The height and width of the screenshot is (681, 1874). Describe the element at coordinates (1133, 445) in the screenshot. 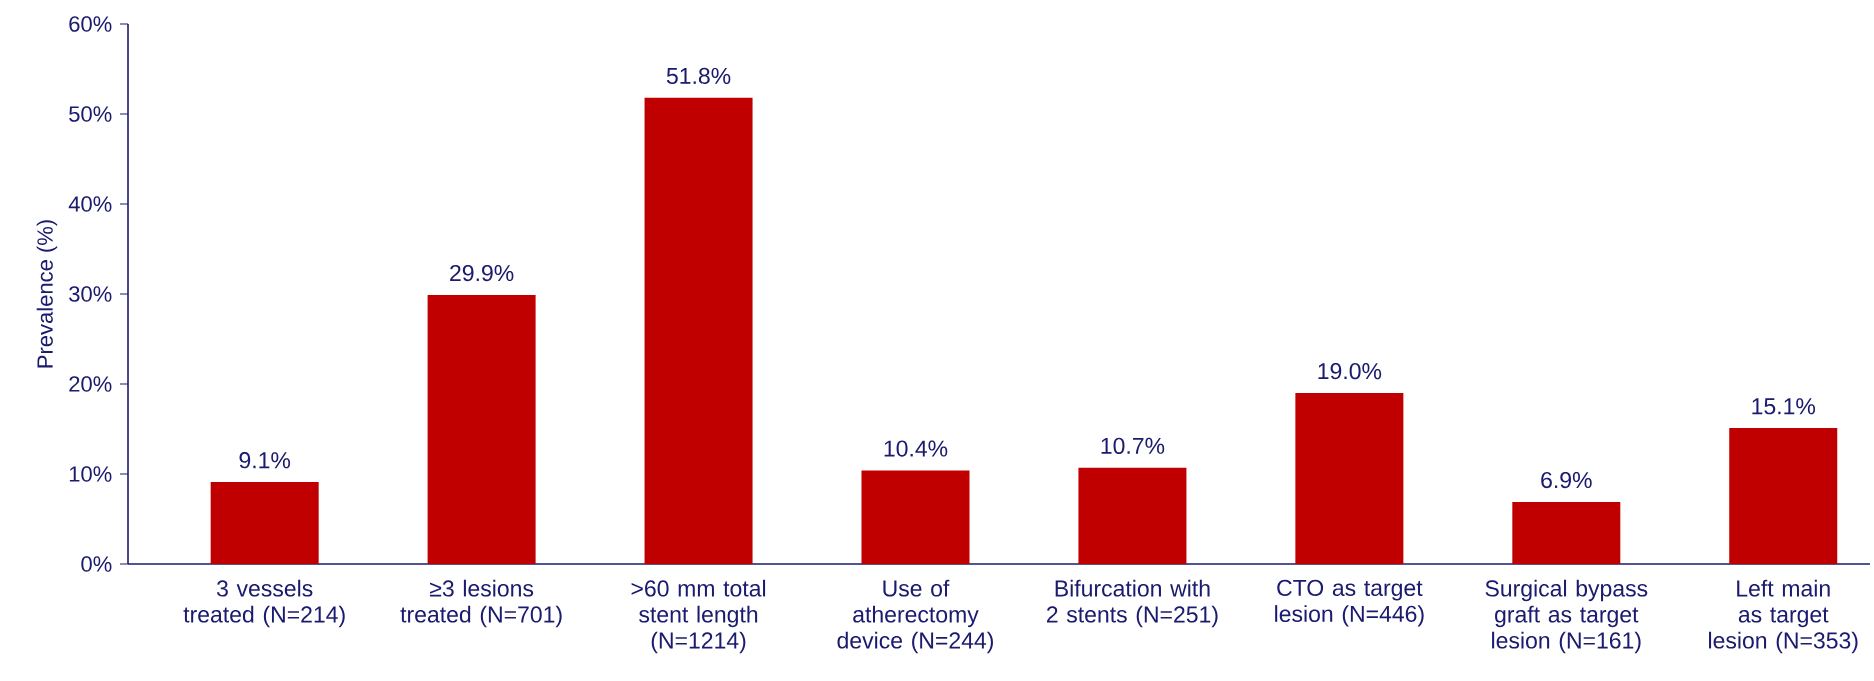

I see `data-label: 10.7%` at that location.